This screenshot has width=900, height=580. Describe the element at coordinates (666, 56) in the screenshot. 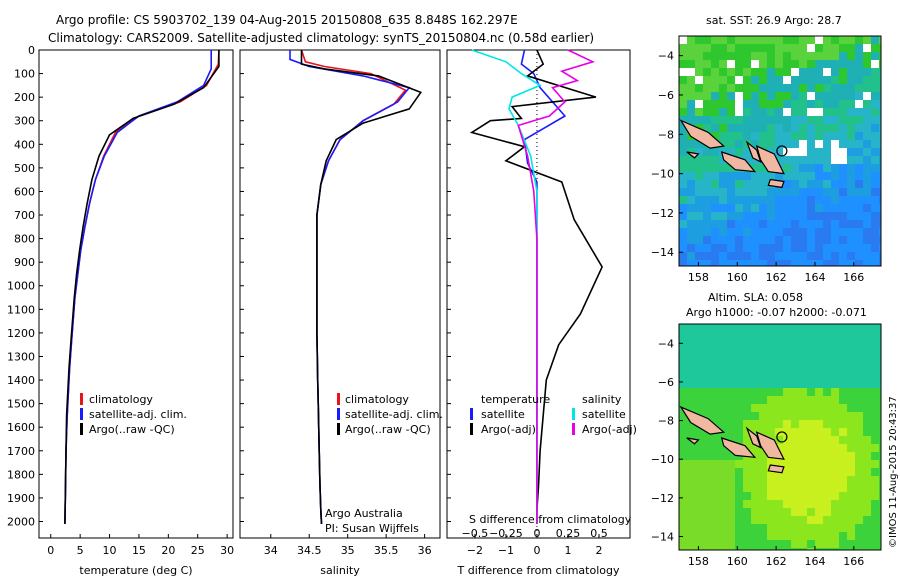

I see `lat-tick-label: −4` at that location.